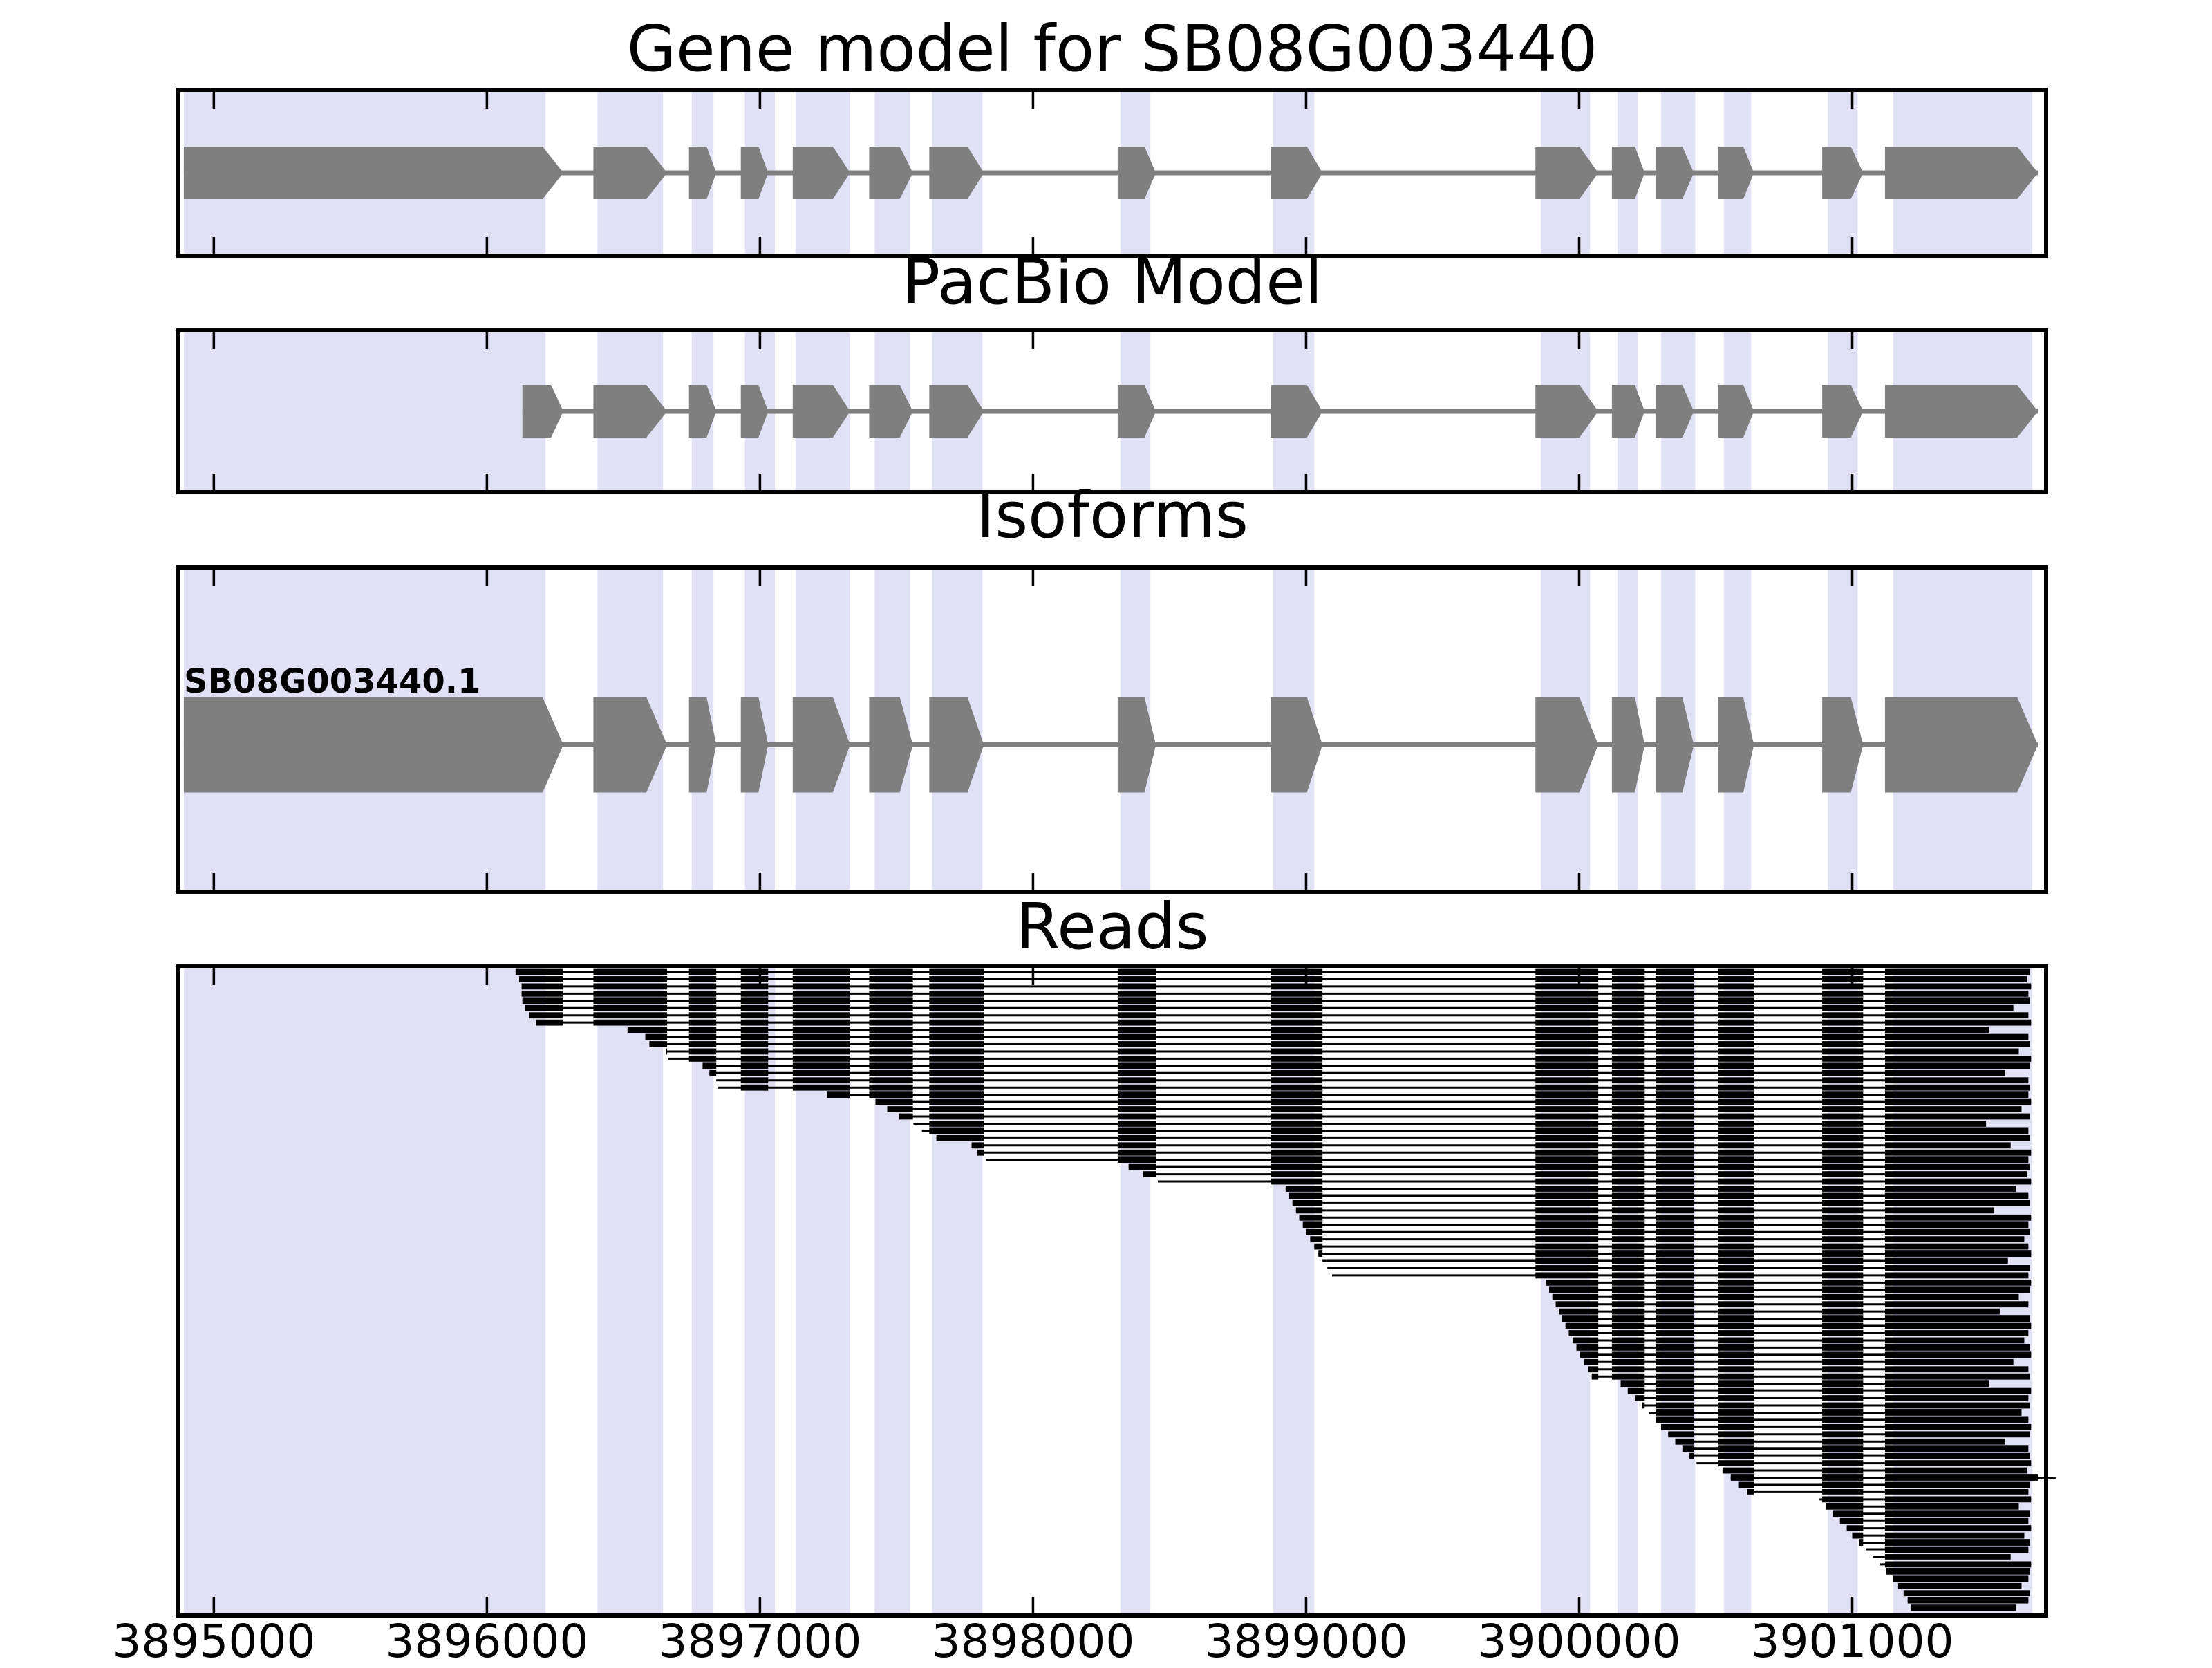 This screenshot has height=1668, width=2212. What do you see at coordinates (487, 1642) in the screenshot?
I see `x-axis-tick-label: 3896000` at bounding box center [487, 1642].